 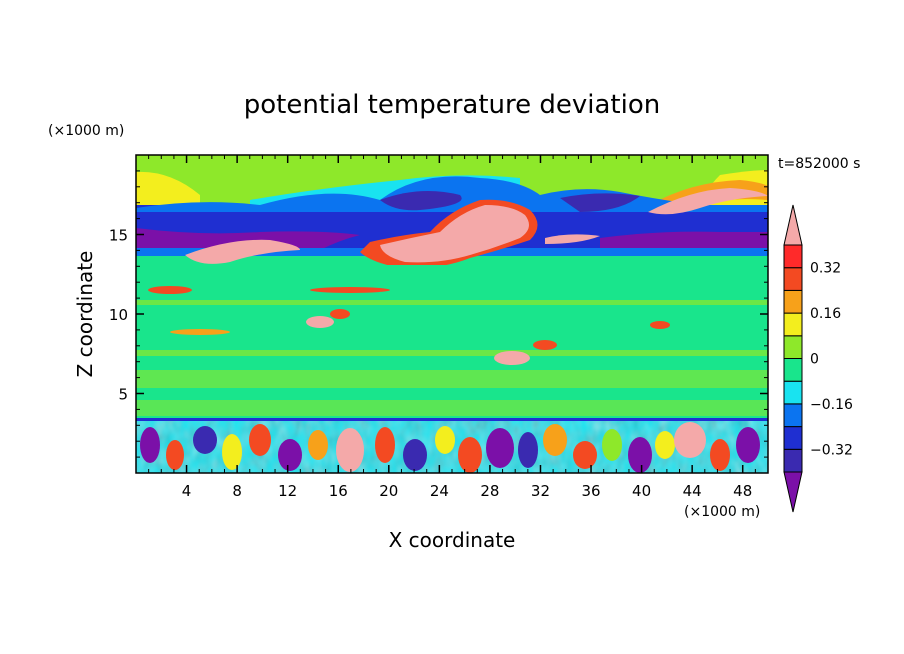 I want to click on x-unit-label: (×1000 m), so click(x=722, y=512).